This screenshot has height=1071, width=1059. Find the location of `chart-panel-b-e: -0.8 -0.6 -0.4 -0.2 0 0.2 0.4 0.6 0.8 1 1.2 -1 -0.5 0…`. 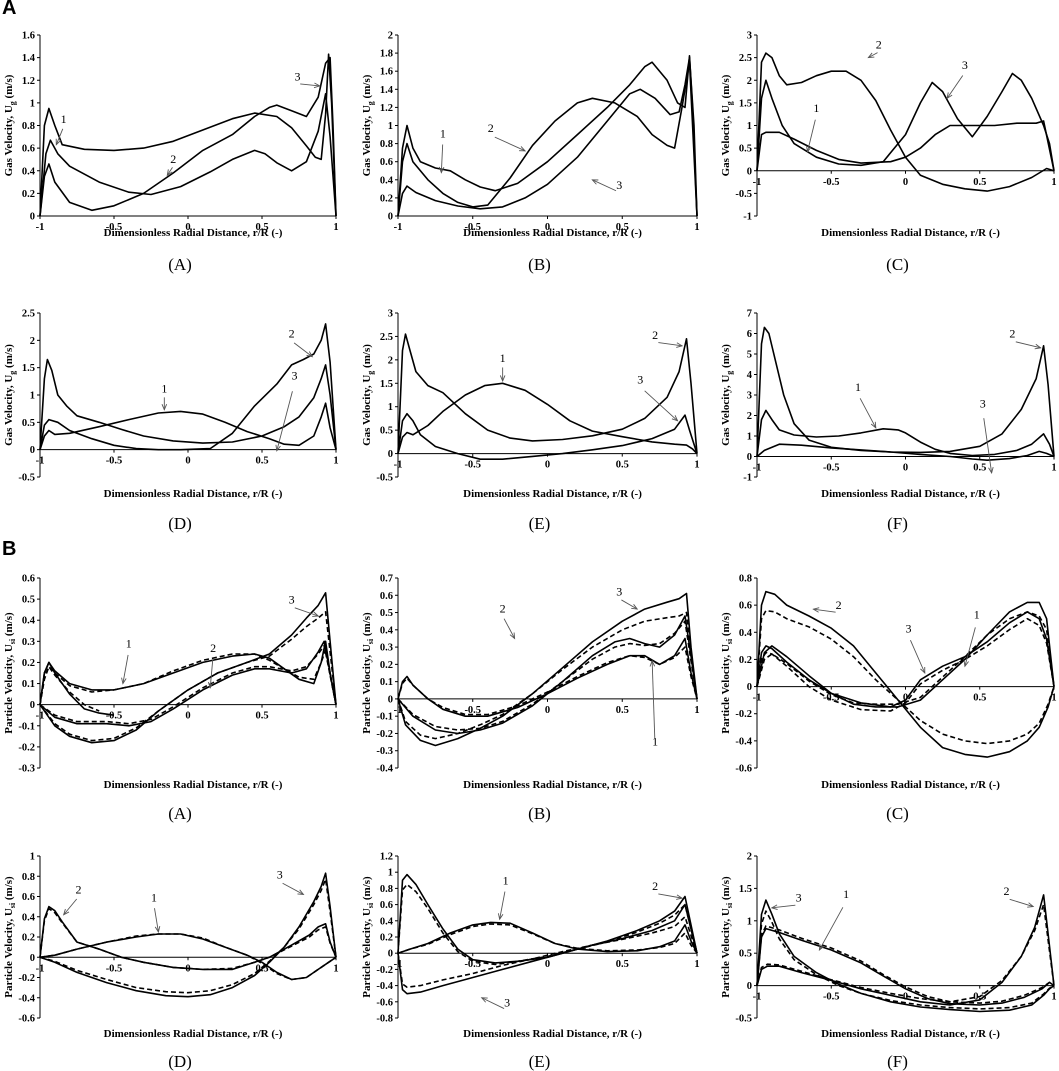

chart-panel-b-e: -0.8 -0.6 -0.4 -0.2 0 0.2 0.4 0.6 0.8 1 1.2 -1 -0.5 0… is located at coordinates (530, 961).